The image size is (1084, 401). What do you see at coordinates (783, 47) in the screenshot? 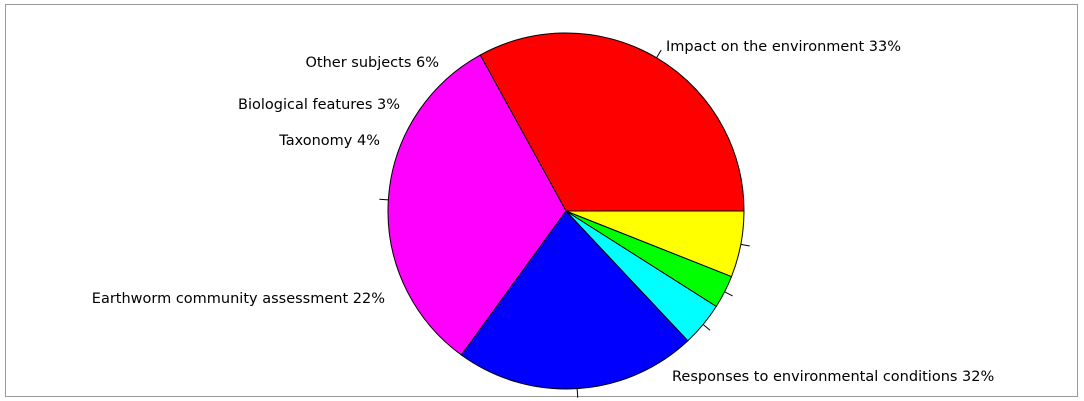
I see `slice-label-impact: Impact on the environment 33%` at bounding box center [783, 47].